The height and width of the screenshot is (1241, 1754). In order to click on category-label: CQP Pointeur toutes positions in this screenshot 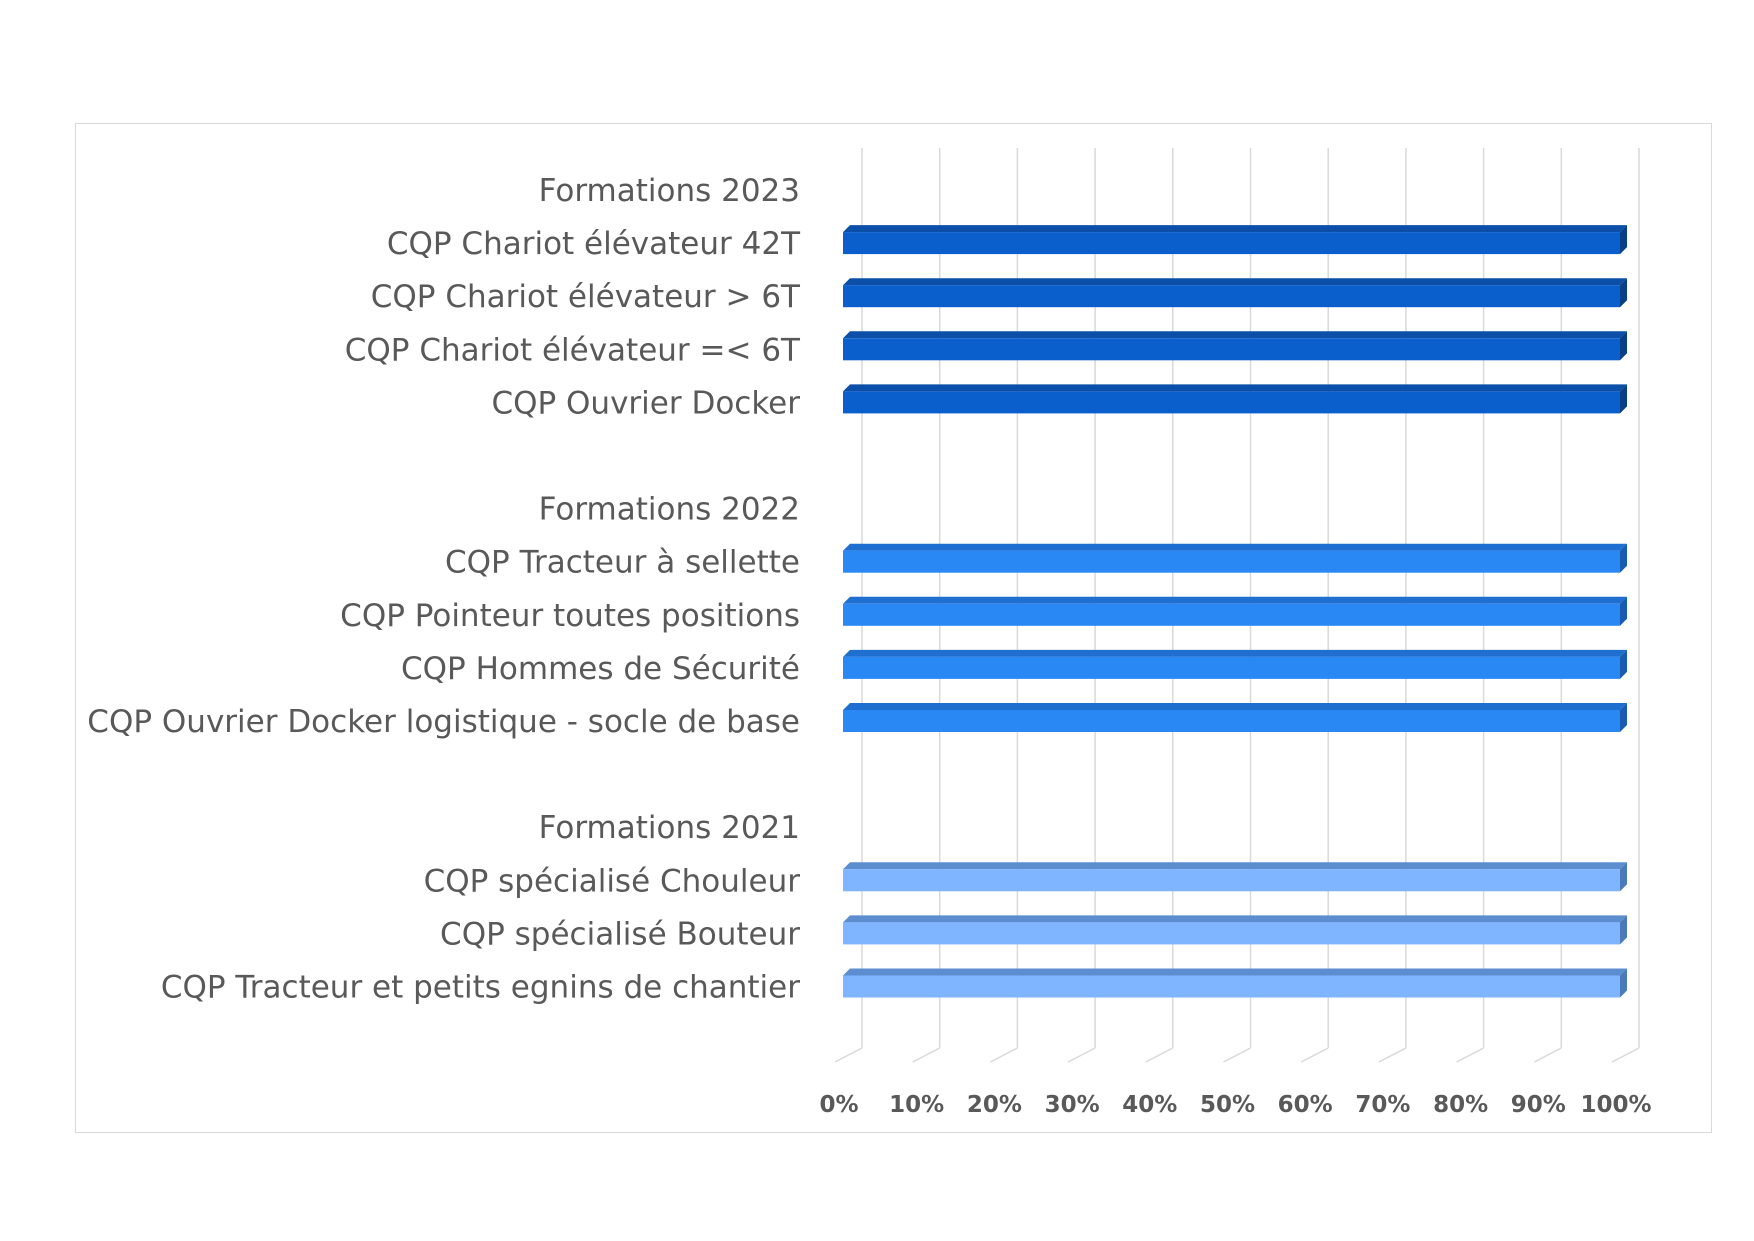, I will do `click(570, 616)`.